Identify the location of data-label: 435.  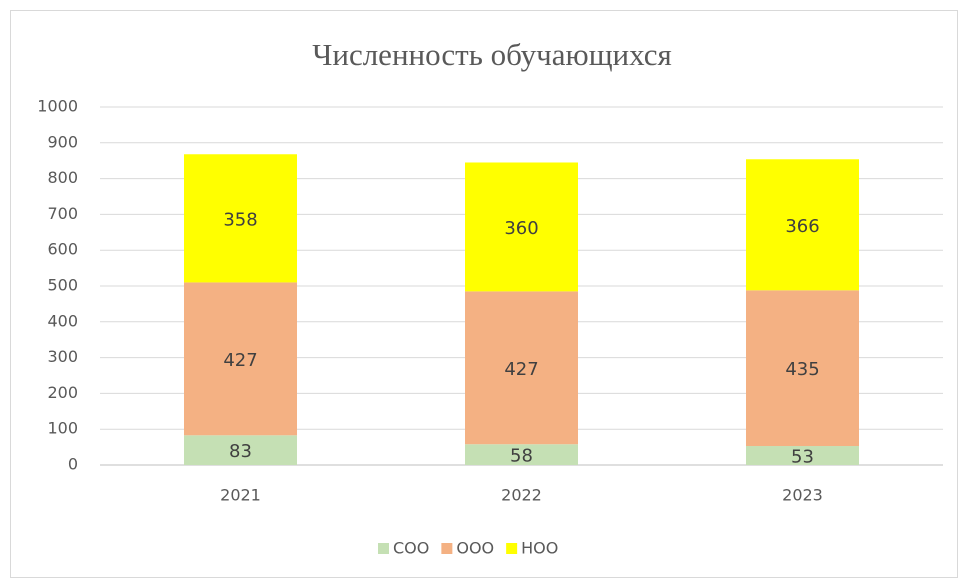
(802, 369).